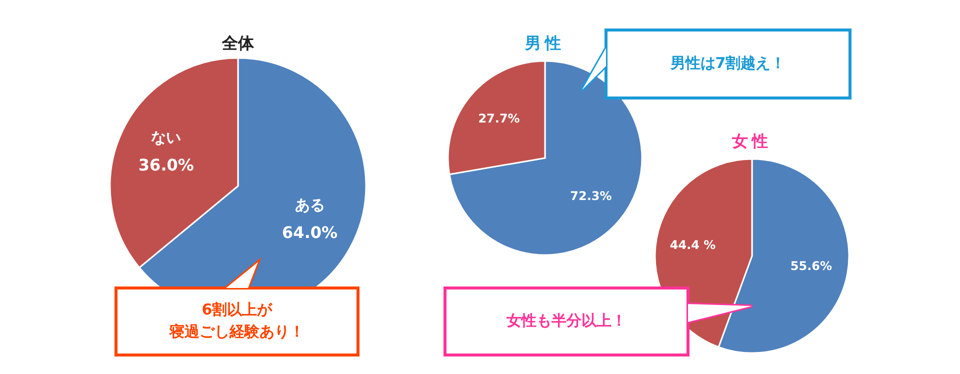 The image size is (960, 374). I want to click on slice-label: ある, so click(309, 205).